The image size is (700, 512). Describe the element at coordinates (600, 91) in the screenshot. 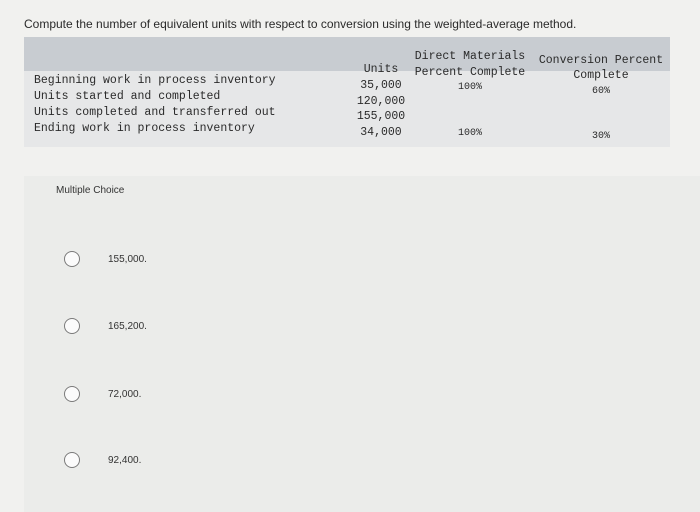

I see `cp-beginning-wip: 60%` at that location.